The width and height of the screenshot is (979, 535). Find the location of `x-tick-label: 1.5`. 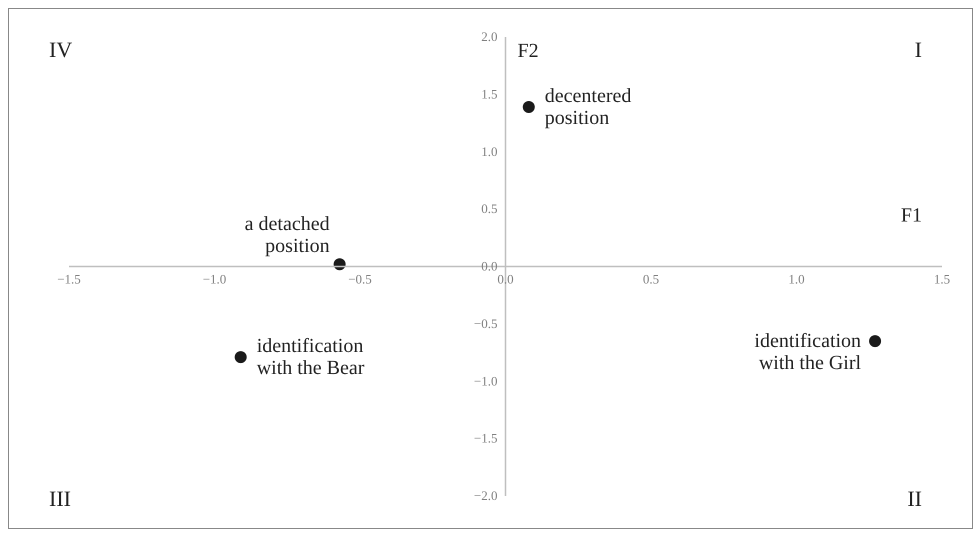

x-tick-label: 1.5 is located at coordinates (942, 279).